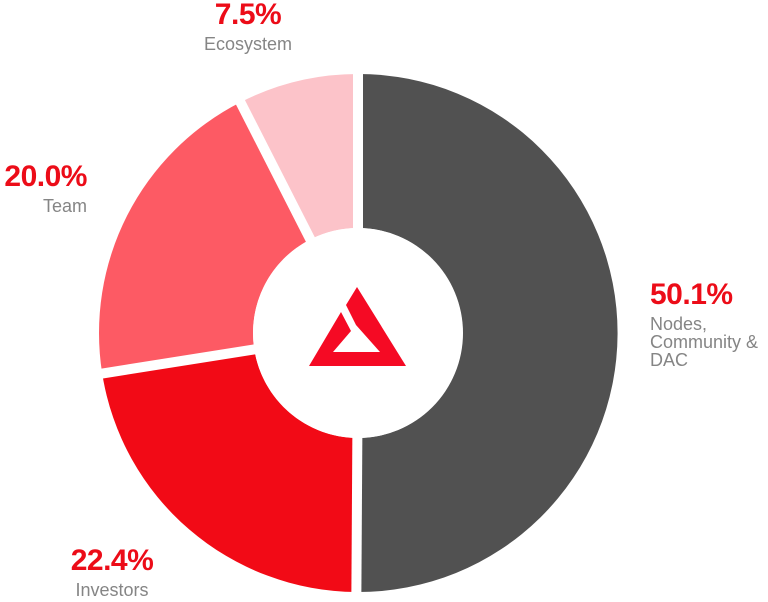  What do you see at coordinates (248, 44) in the screenshot?
I see `ecosystem-name: Ecosystem` at bounding box center [248, 44].